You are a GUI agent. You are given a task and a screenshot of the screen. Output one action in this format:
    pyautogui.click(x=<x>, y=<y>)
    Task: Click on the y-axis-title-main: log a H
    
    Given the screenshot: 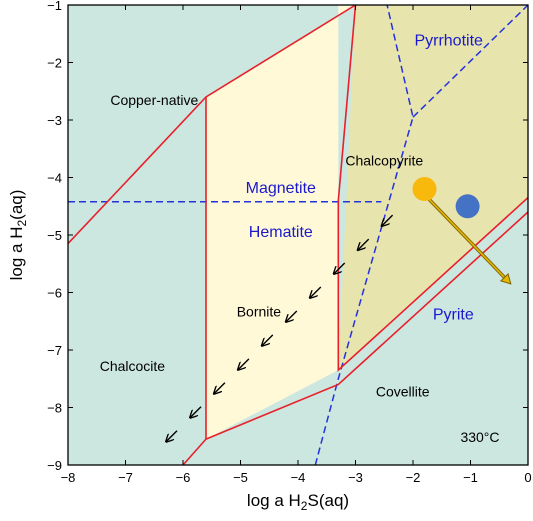 What is the action you would take?
    pyautogui.click(x=16, y=254)
    